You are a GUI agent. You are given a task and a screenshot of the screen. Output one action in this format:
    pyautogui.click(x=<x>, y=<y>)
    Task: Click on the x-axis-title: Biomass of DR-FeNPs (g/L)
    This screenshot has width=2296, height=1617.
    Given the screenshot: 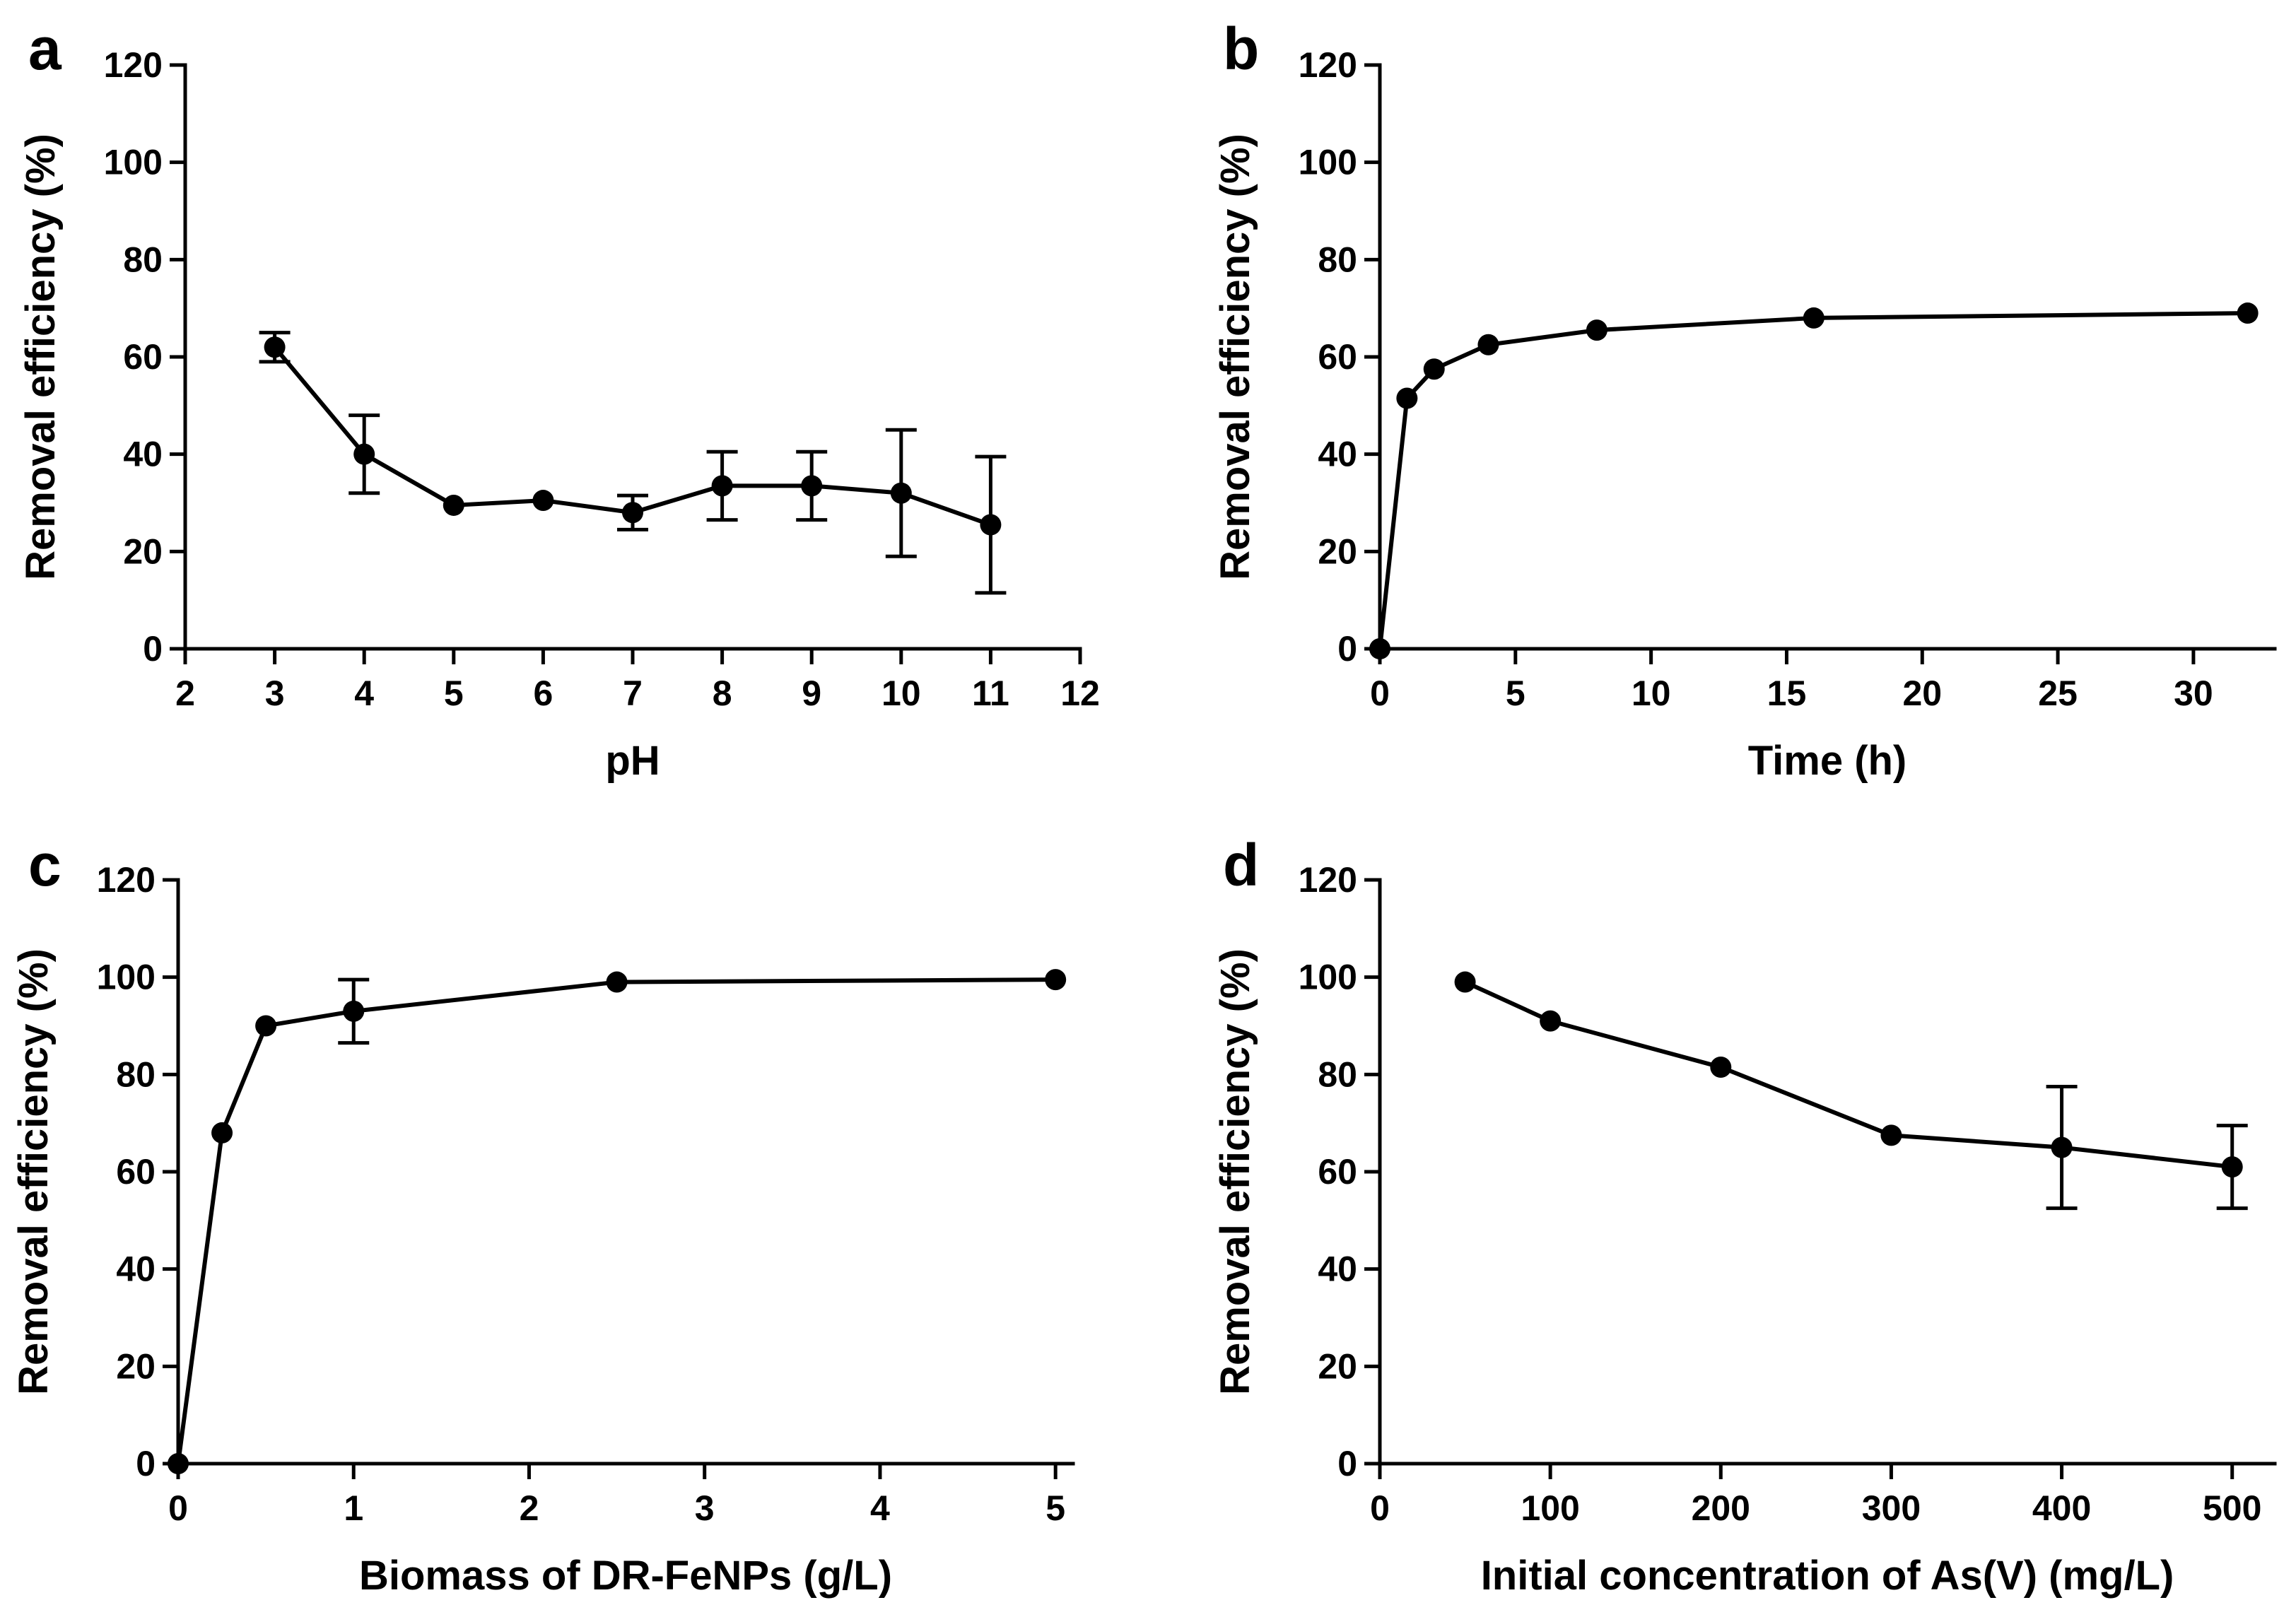 What is the action you would take?
    pyautogui.click(x=625, y=1576)
    